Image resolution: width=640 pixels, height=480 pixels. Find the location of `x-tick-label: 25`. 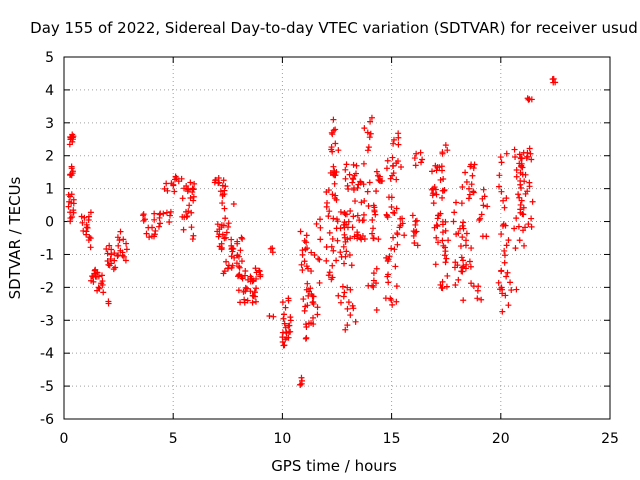

x-tick-label: 25 is located at coordinates (610, 439).